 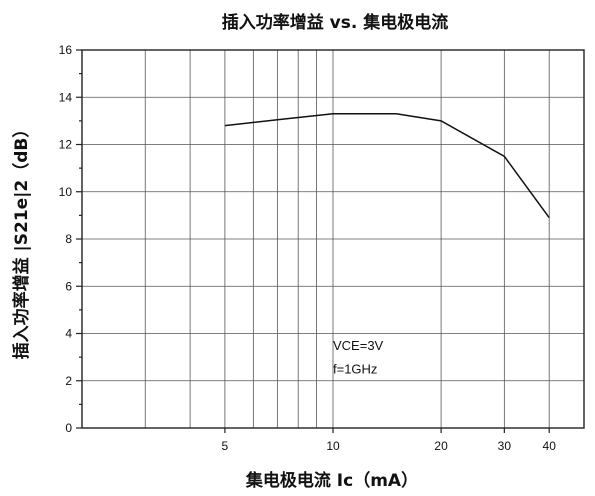 I want to click on x-tick-label: 5, so click(x=225, y=446).